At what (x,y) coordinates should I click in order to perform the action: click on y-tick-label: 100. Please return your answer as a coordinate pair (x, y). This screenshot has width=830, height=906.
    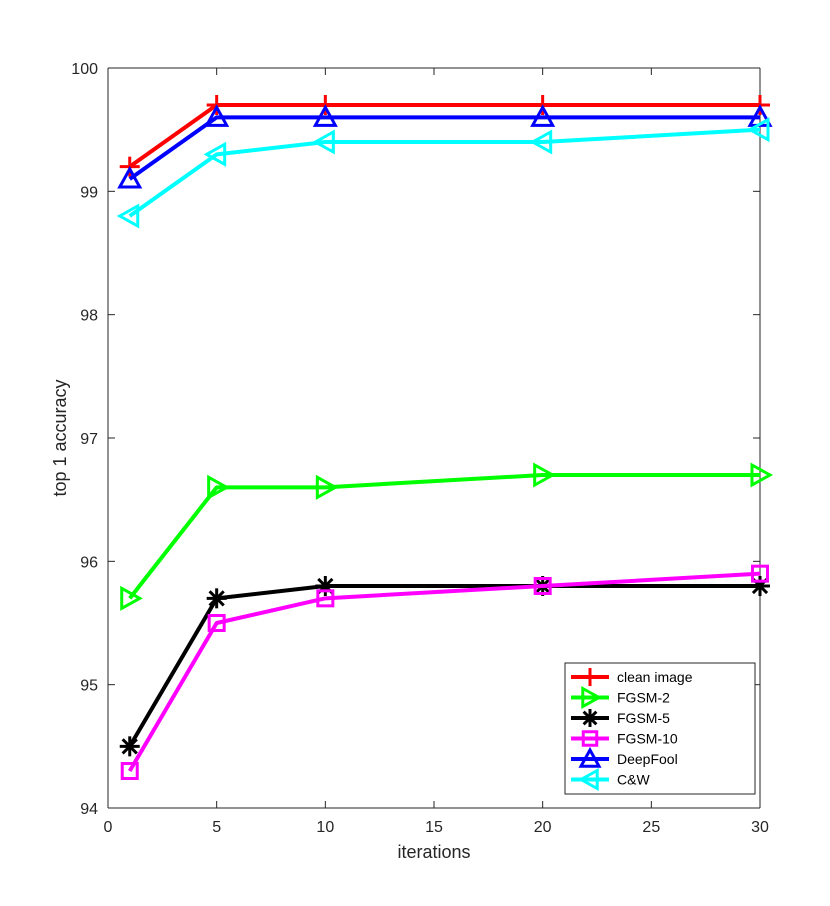
    Looking at the image, I should click on (84, 69).